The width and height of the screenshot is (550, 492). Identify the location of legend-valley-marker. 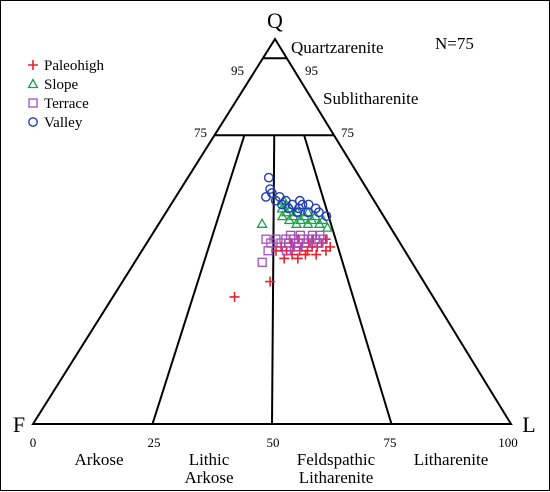
(33, 122).